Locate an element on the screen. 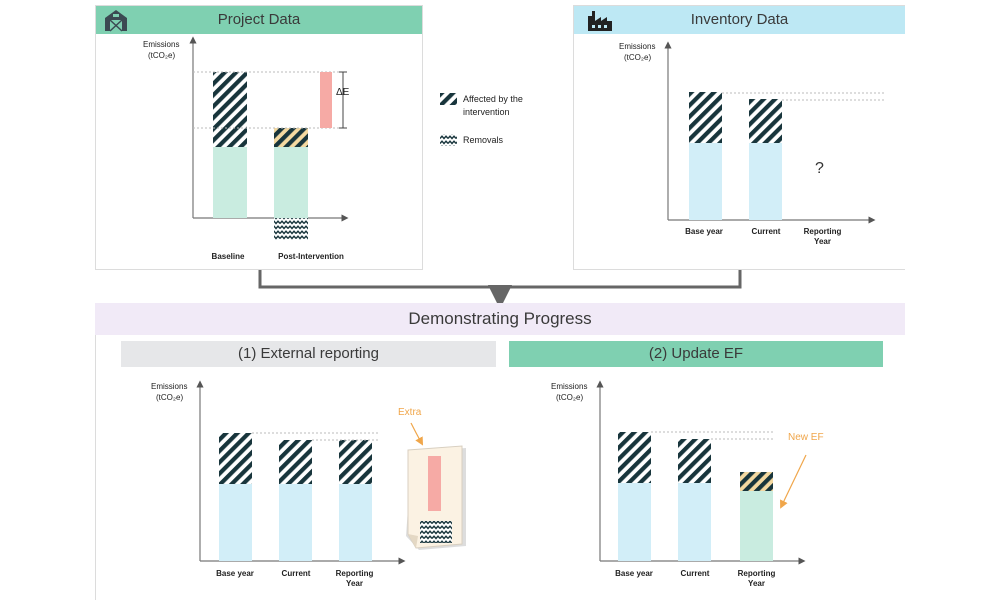 The width and height of the screenshot is (1000, 600). upd-x-label-reporting: Reporting Year is located at coordinates (756, 578).